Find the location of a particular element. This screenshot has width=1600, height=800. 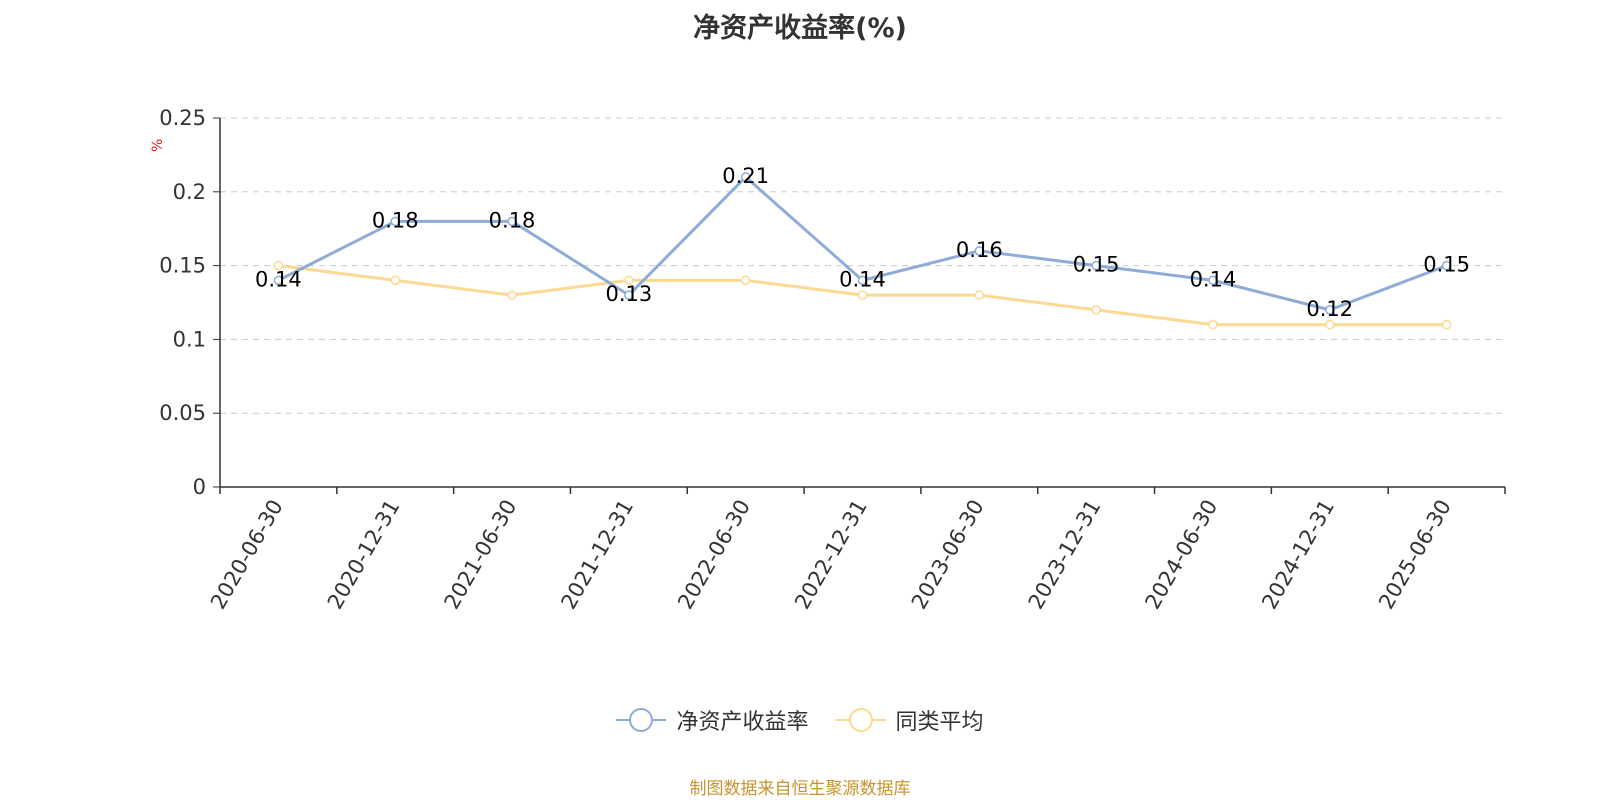

legend: 净资产收益率 同类平均 is located at coordinates (800, 721).